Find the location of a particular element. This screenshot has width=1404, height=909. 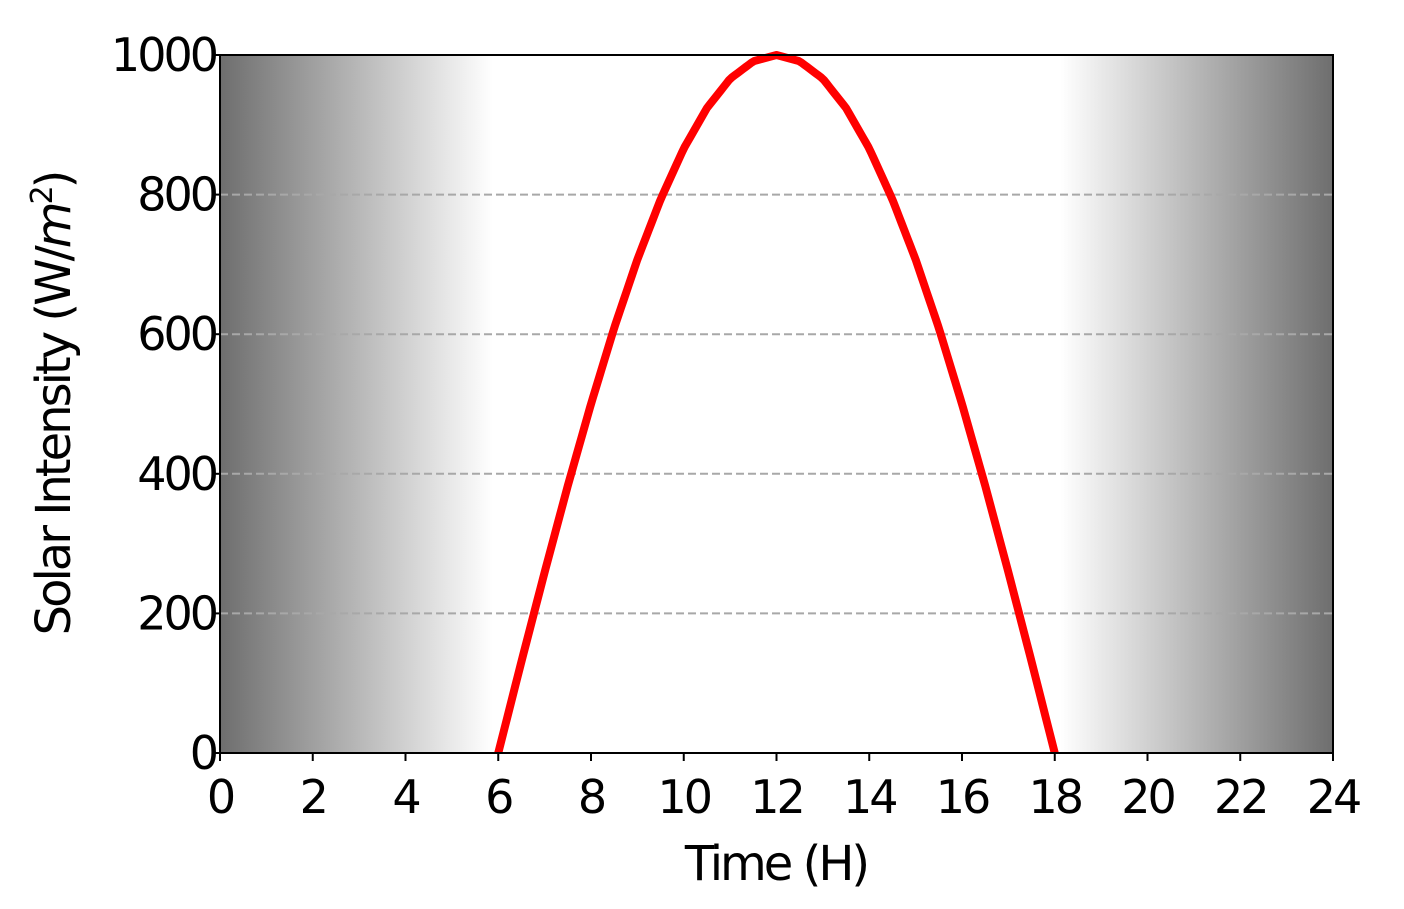

y-axis-title-exponent: 2 is located at coordinates (42, 195).